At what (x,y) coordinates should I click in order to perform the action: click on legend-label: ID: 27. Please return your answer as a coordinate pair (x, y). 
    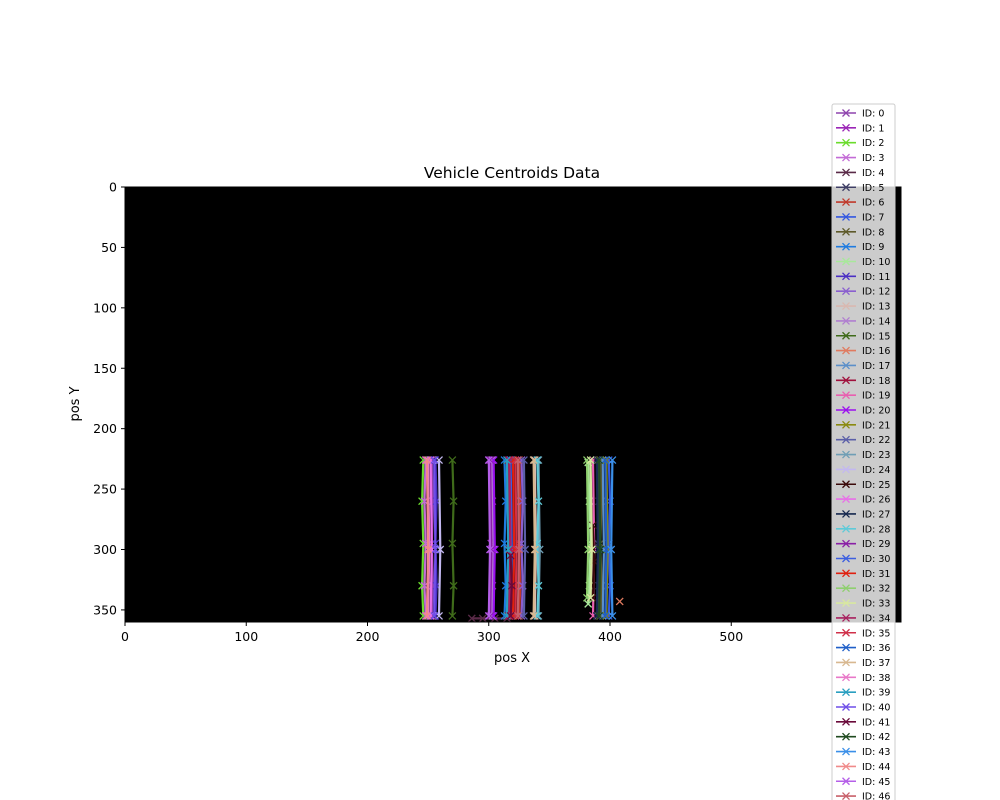
    Looking at the image, I should click on (876, 514).